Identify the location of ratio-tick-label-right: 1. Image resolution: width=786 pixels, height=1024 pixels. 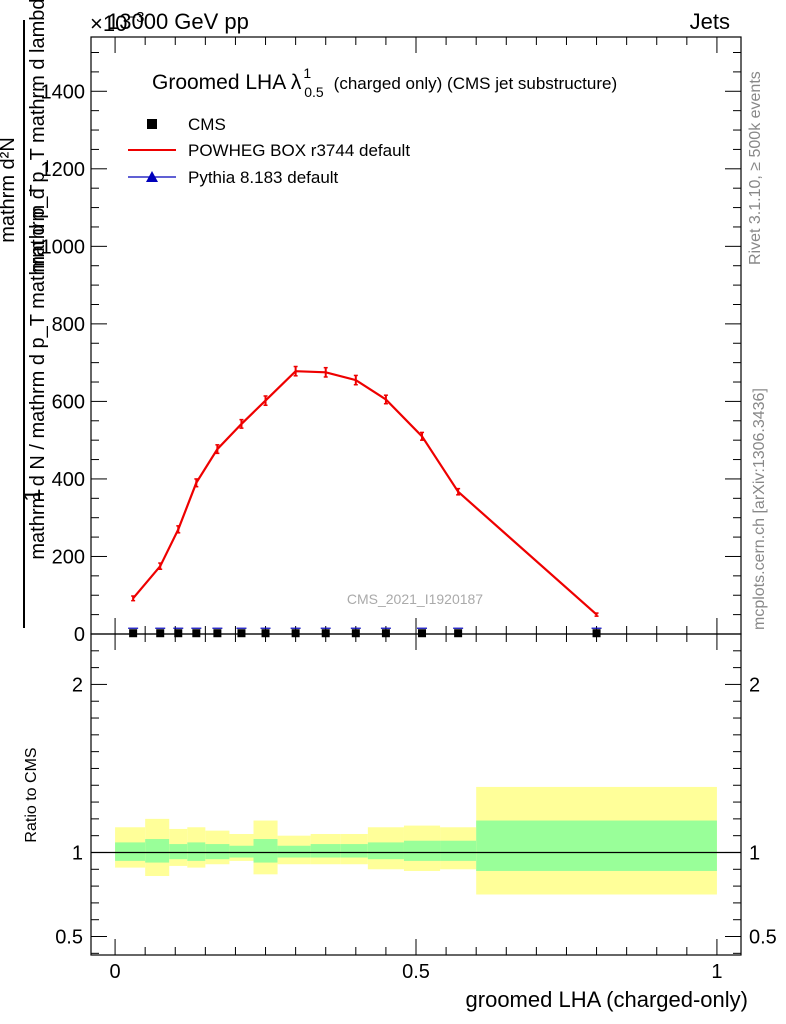
(754, 853).